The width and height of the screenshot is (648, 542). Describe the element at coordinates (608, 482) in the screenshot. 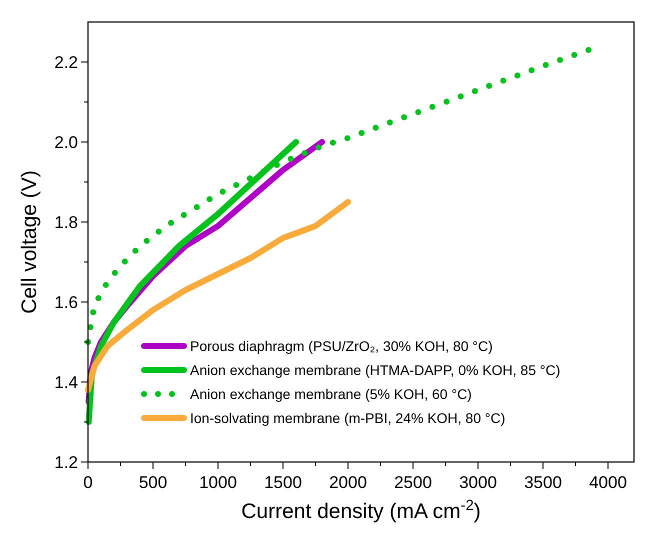

I see `x-tick-label: 4000` at that location.